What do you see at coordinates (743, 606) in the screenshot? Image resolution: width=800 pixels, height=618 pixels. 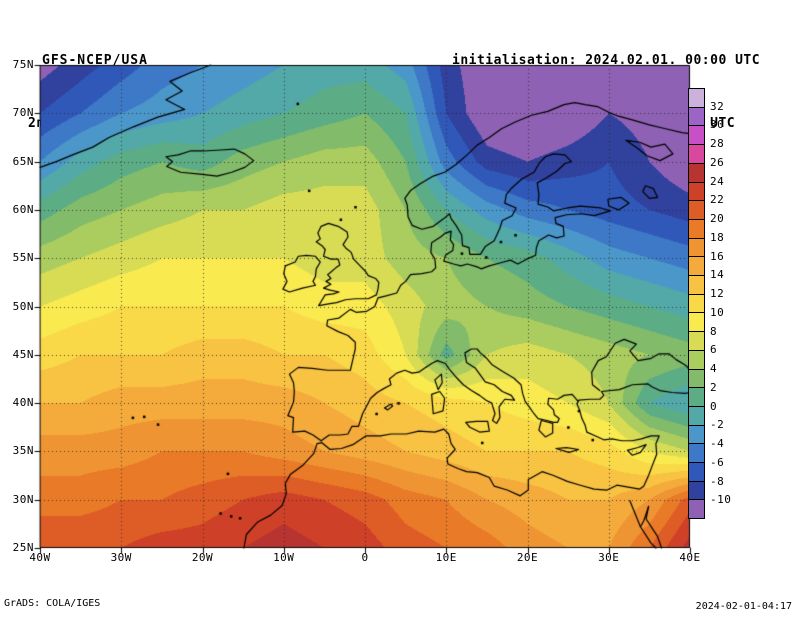 I see `generation-timestamp: 2024-02-01-04:17` at bounding box center [743, 606].